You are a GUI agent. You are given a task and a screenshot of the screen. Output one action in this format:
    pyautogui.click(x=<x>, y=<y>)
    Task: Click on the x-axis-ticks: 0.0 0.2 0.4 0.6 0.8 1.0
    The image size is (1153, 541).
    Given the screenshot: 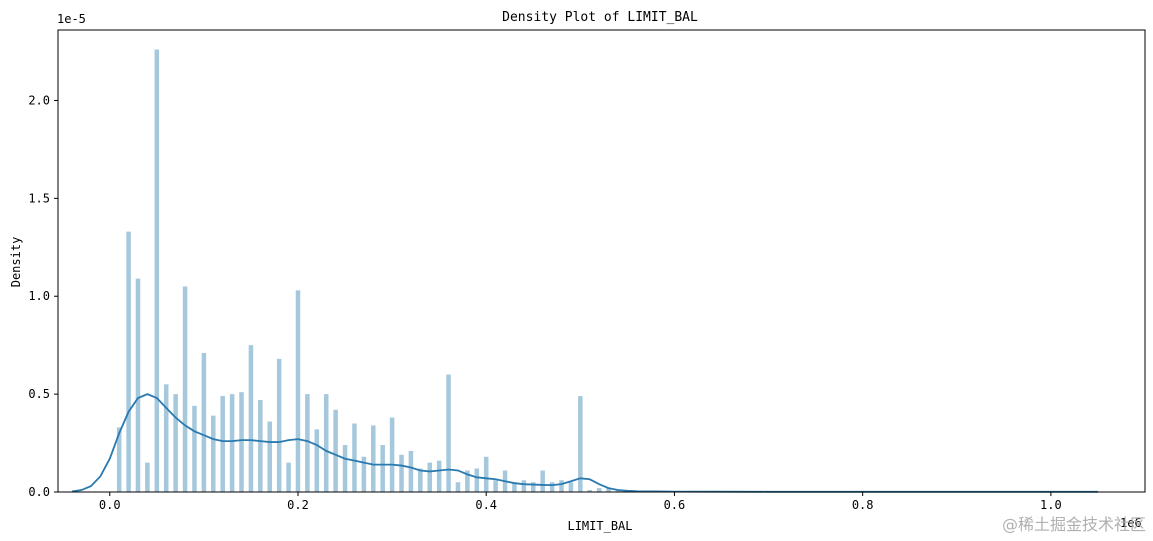 What is the action you would take?
    pyautogui.click(x=580, y=502)
    